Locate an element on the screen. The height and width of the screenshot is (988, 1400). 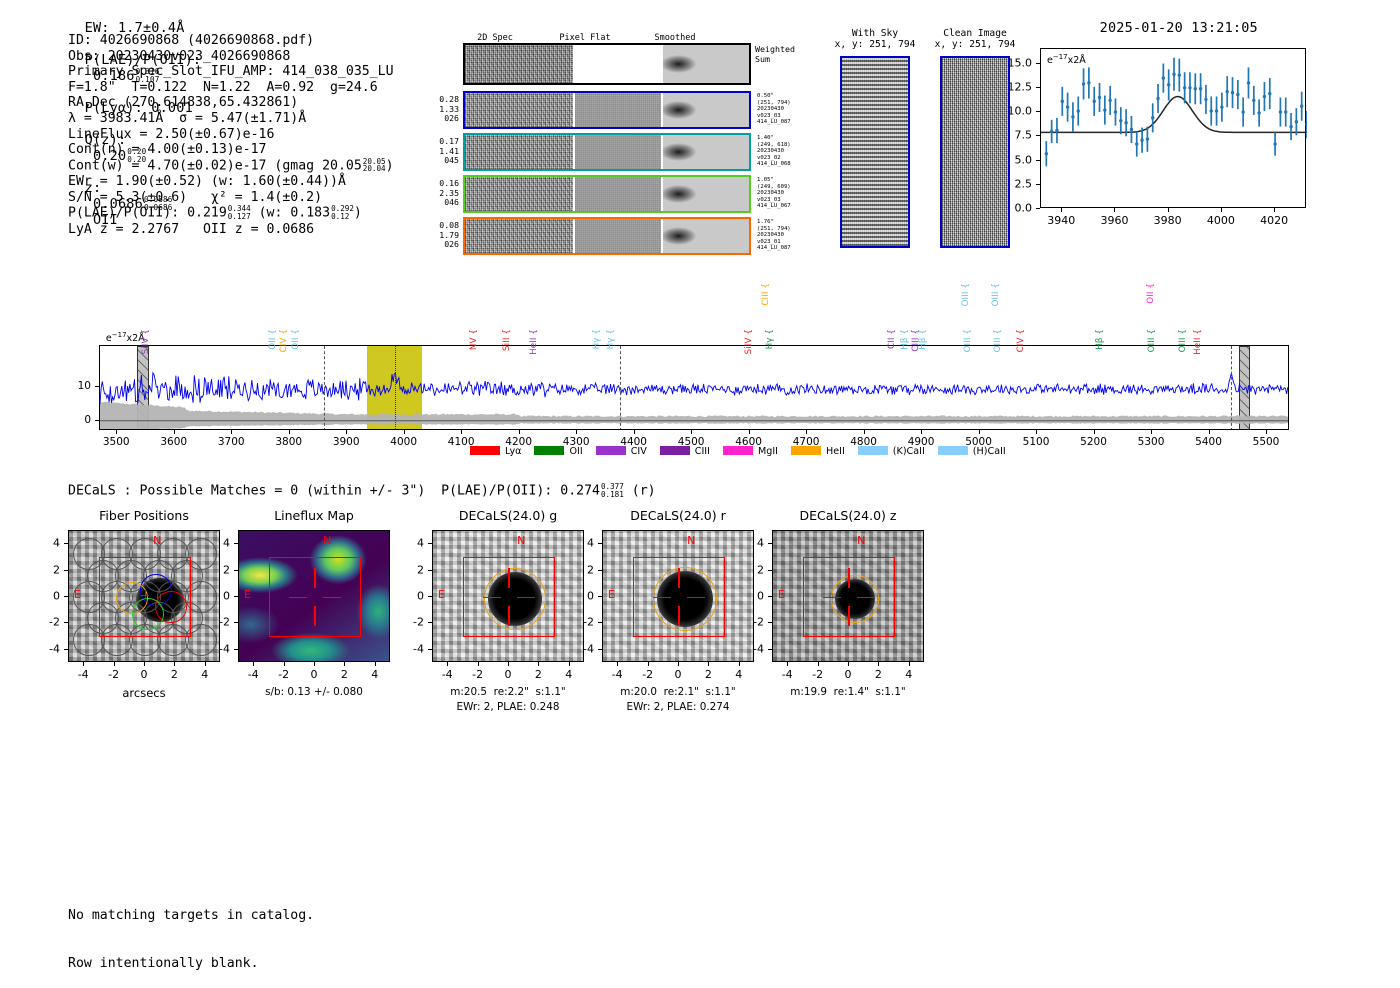
spec-yticklabel: 10 is located at coordinates (84, 385).